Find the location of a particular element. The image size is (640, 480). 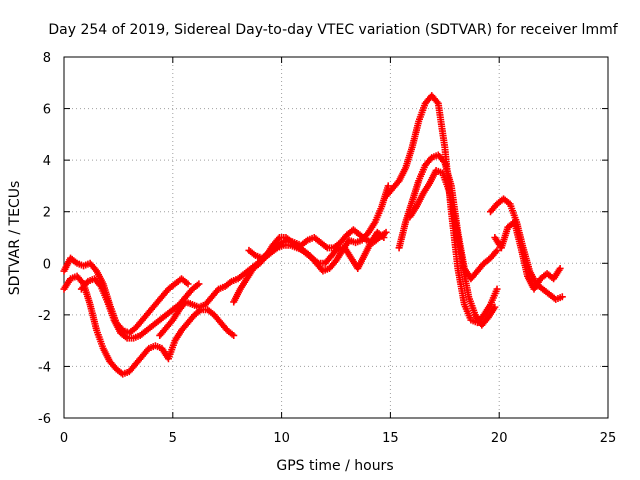

x-tick-label: 5 is located at coordinates (173, 438).